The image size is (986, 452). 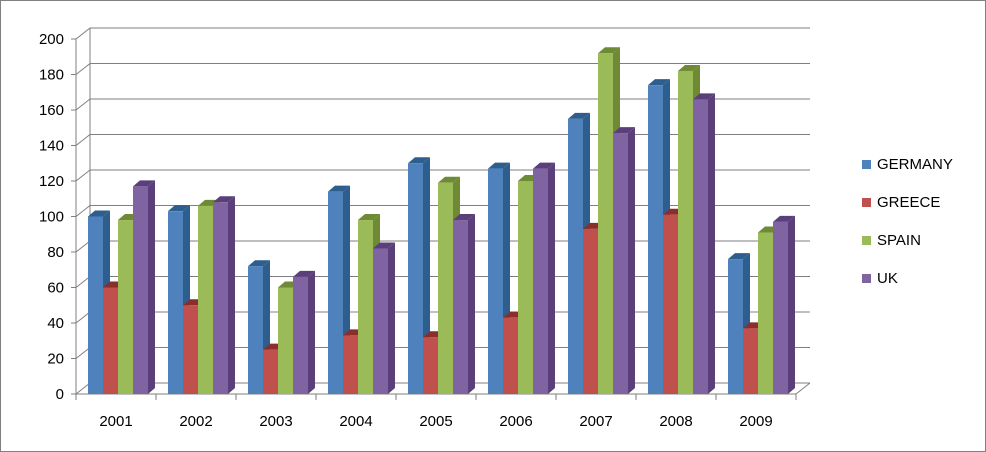 I want to click on x-tick-labels: 2001 2002 2003 2004 2005 2006 2007 2008 2009, so click(x=435, y=421).